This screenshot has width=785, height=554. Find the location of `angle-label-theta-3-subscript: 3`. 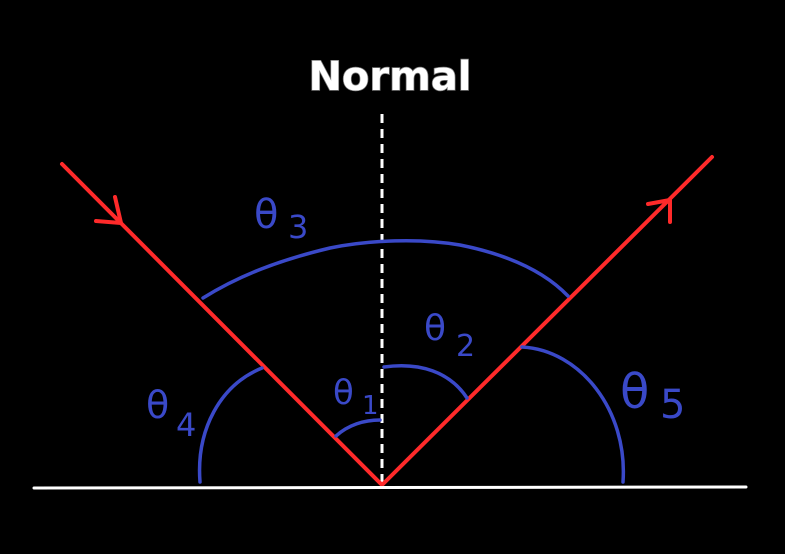

angle-label-theta-3-subscript: 3 is located at coordinates (298, 227).